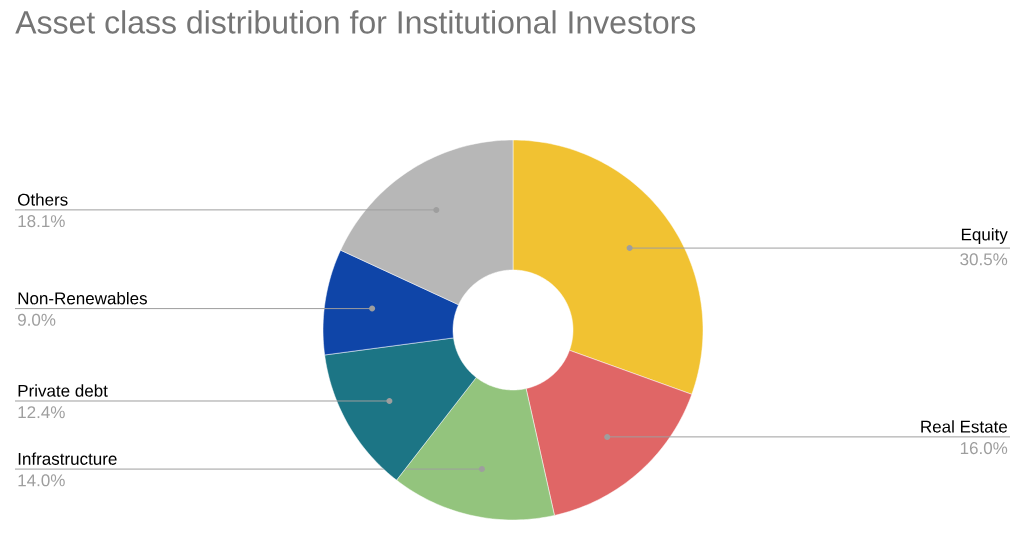 The height and width of the screenshot is (548, 1024). What do you see at coordinates (41, 412) in the screenshot?
I see `data-label: 12.4%` at bounding box center [41, 412].